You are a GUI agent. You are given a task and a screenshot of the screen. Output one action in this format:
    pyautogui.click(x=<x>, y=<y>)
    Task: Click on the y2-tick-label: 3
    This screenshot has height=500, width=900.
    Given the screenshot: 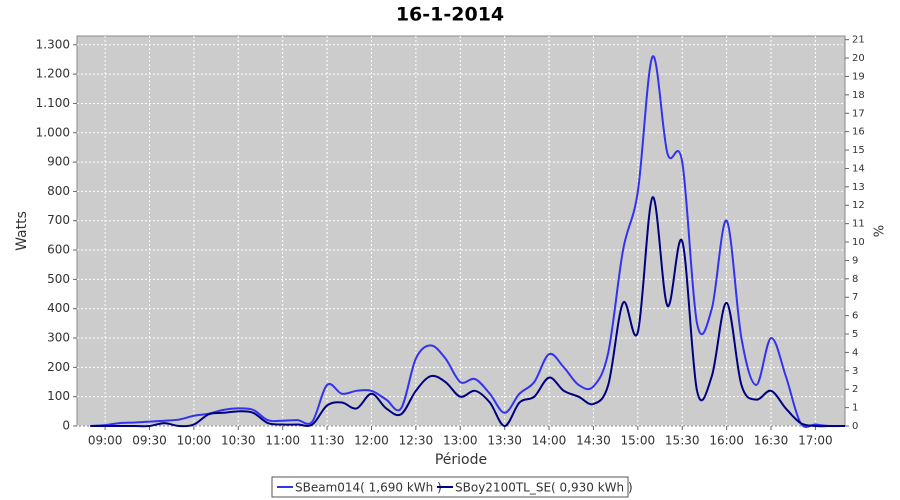 What is the action you would take?
    pyautogui.click(x=855, y=371)
    